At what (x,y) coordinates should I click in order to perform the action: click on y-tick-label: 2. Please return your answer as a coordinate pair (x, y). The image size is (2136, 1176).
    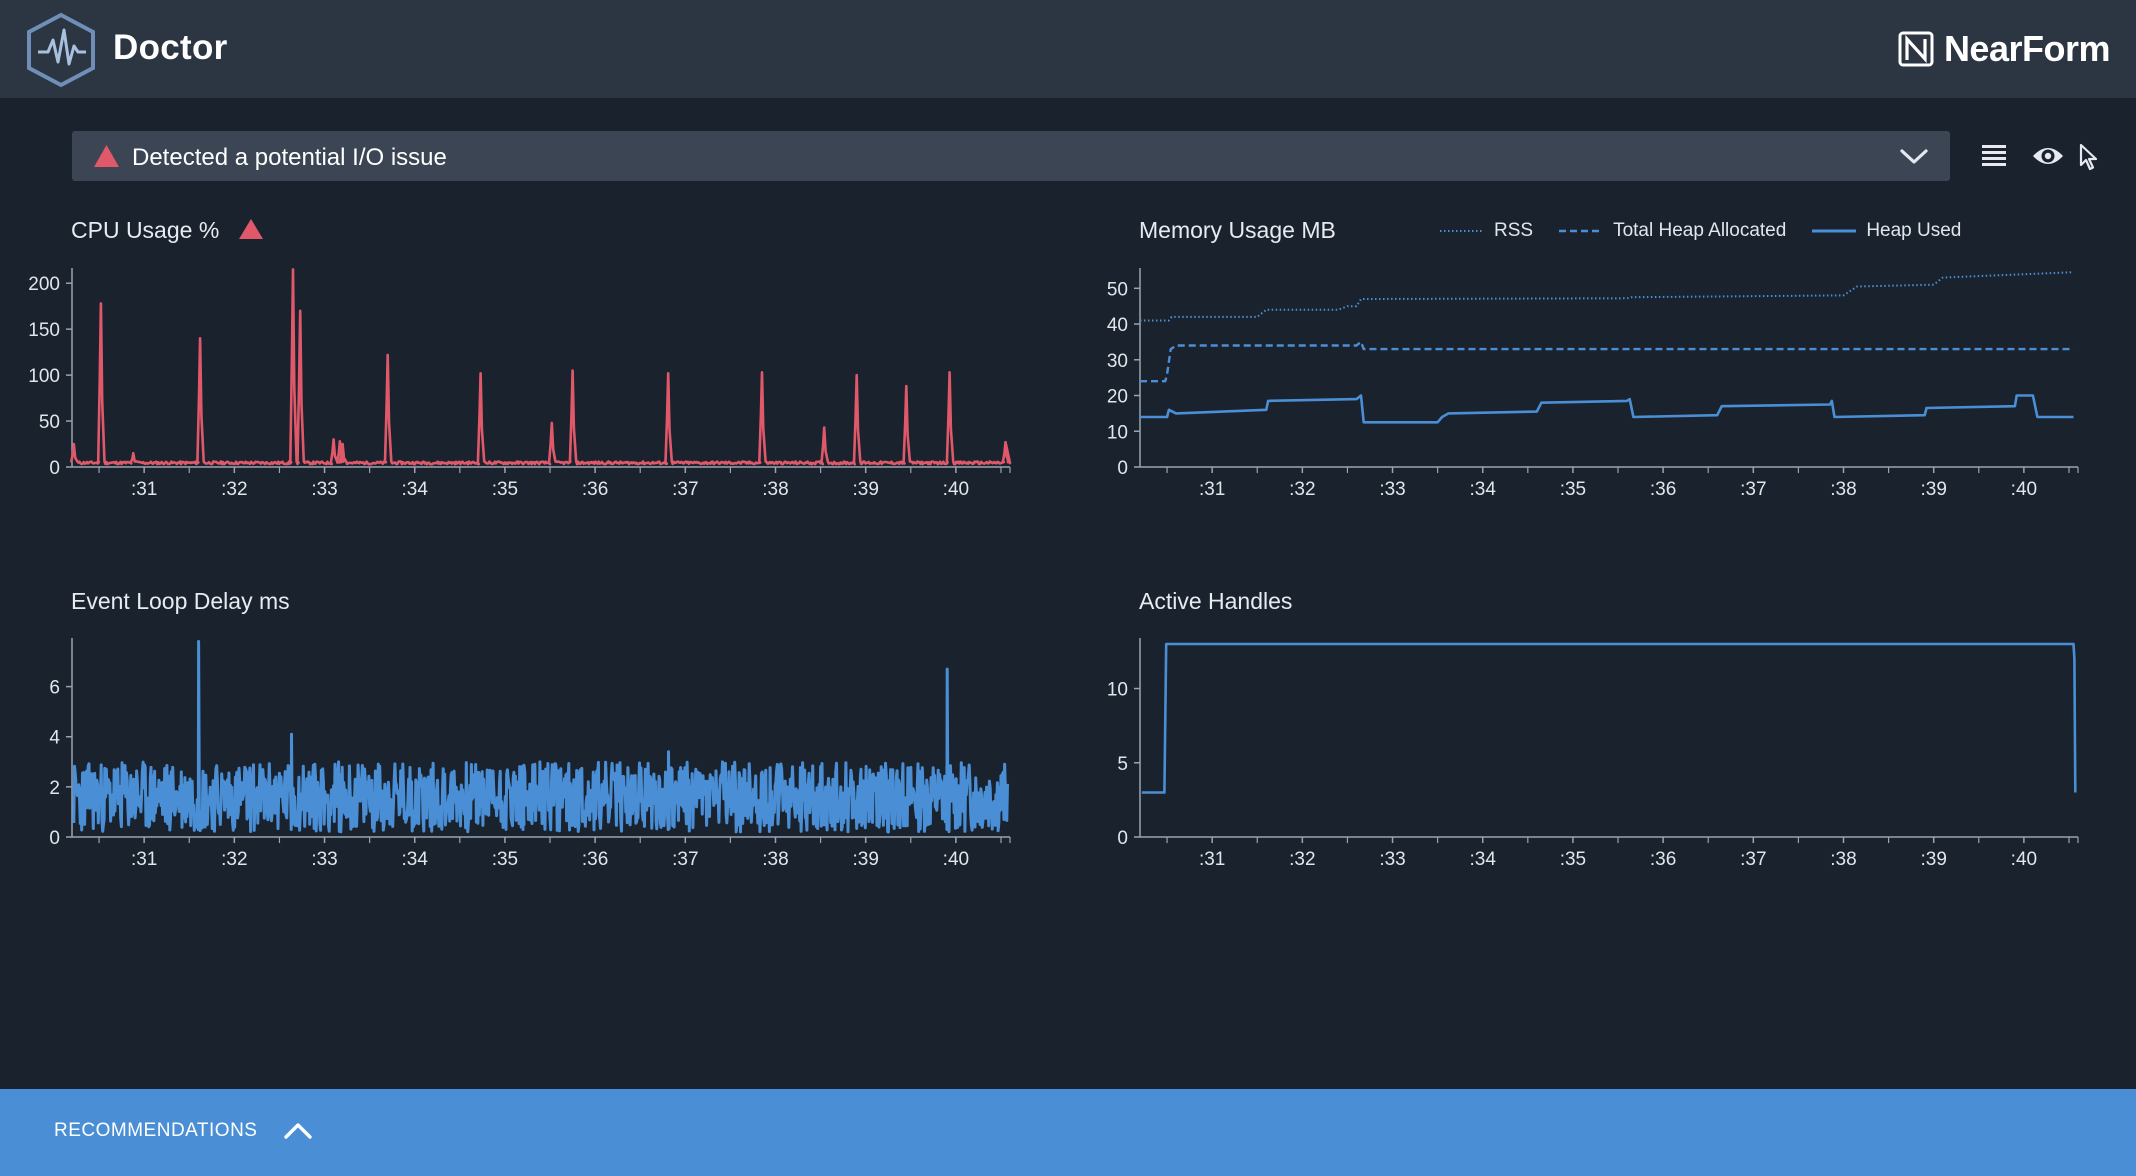
    Looking at the image, I should click on (54, 788).